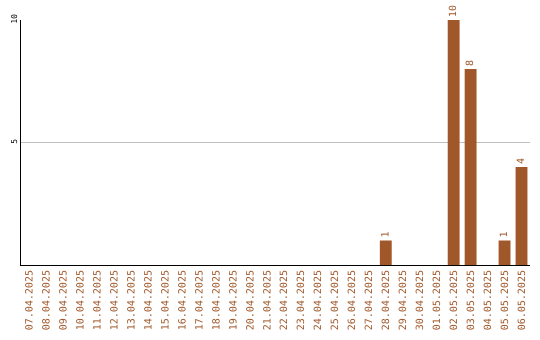  I want to click on x-tick-label: 19.04.2025, so click(234, 300).